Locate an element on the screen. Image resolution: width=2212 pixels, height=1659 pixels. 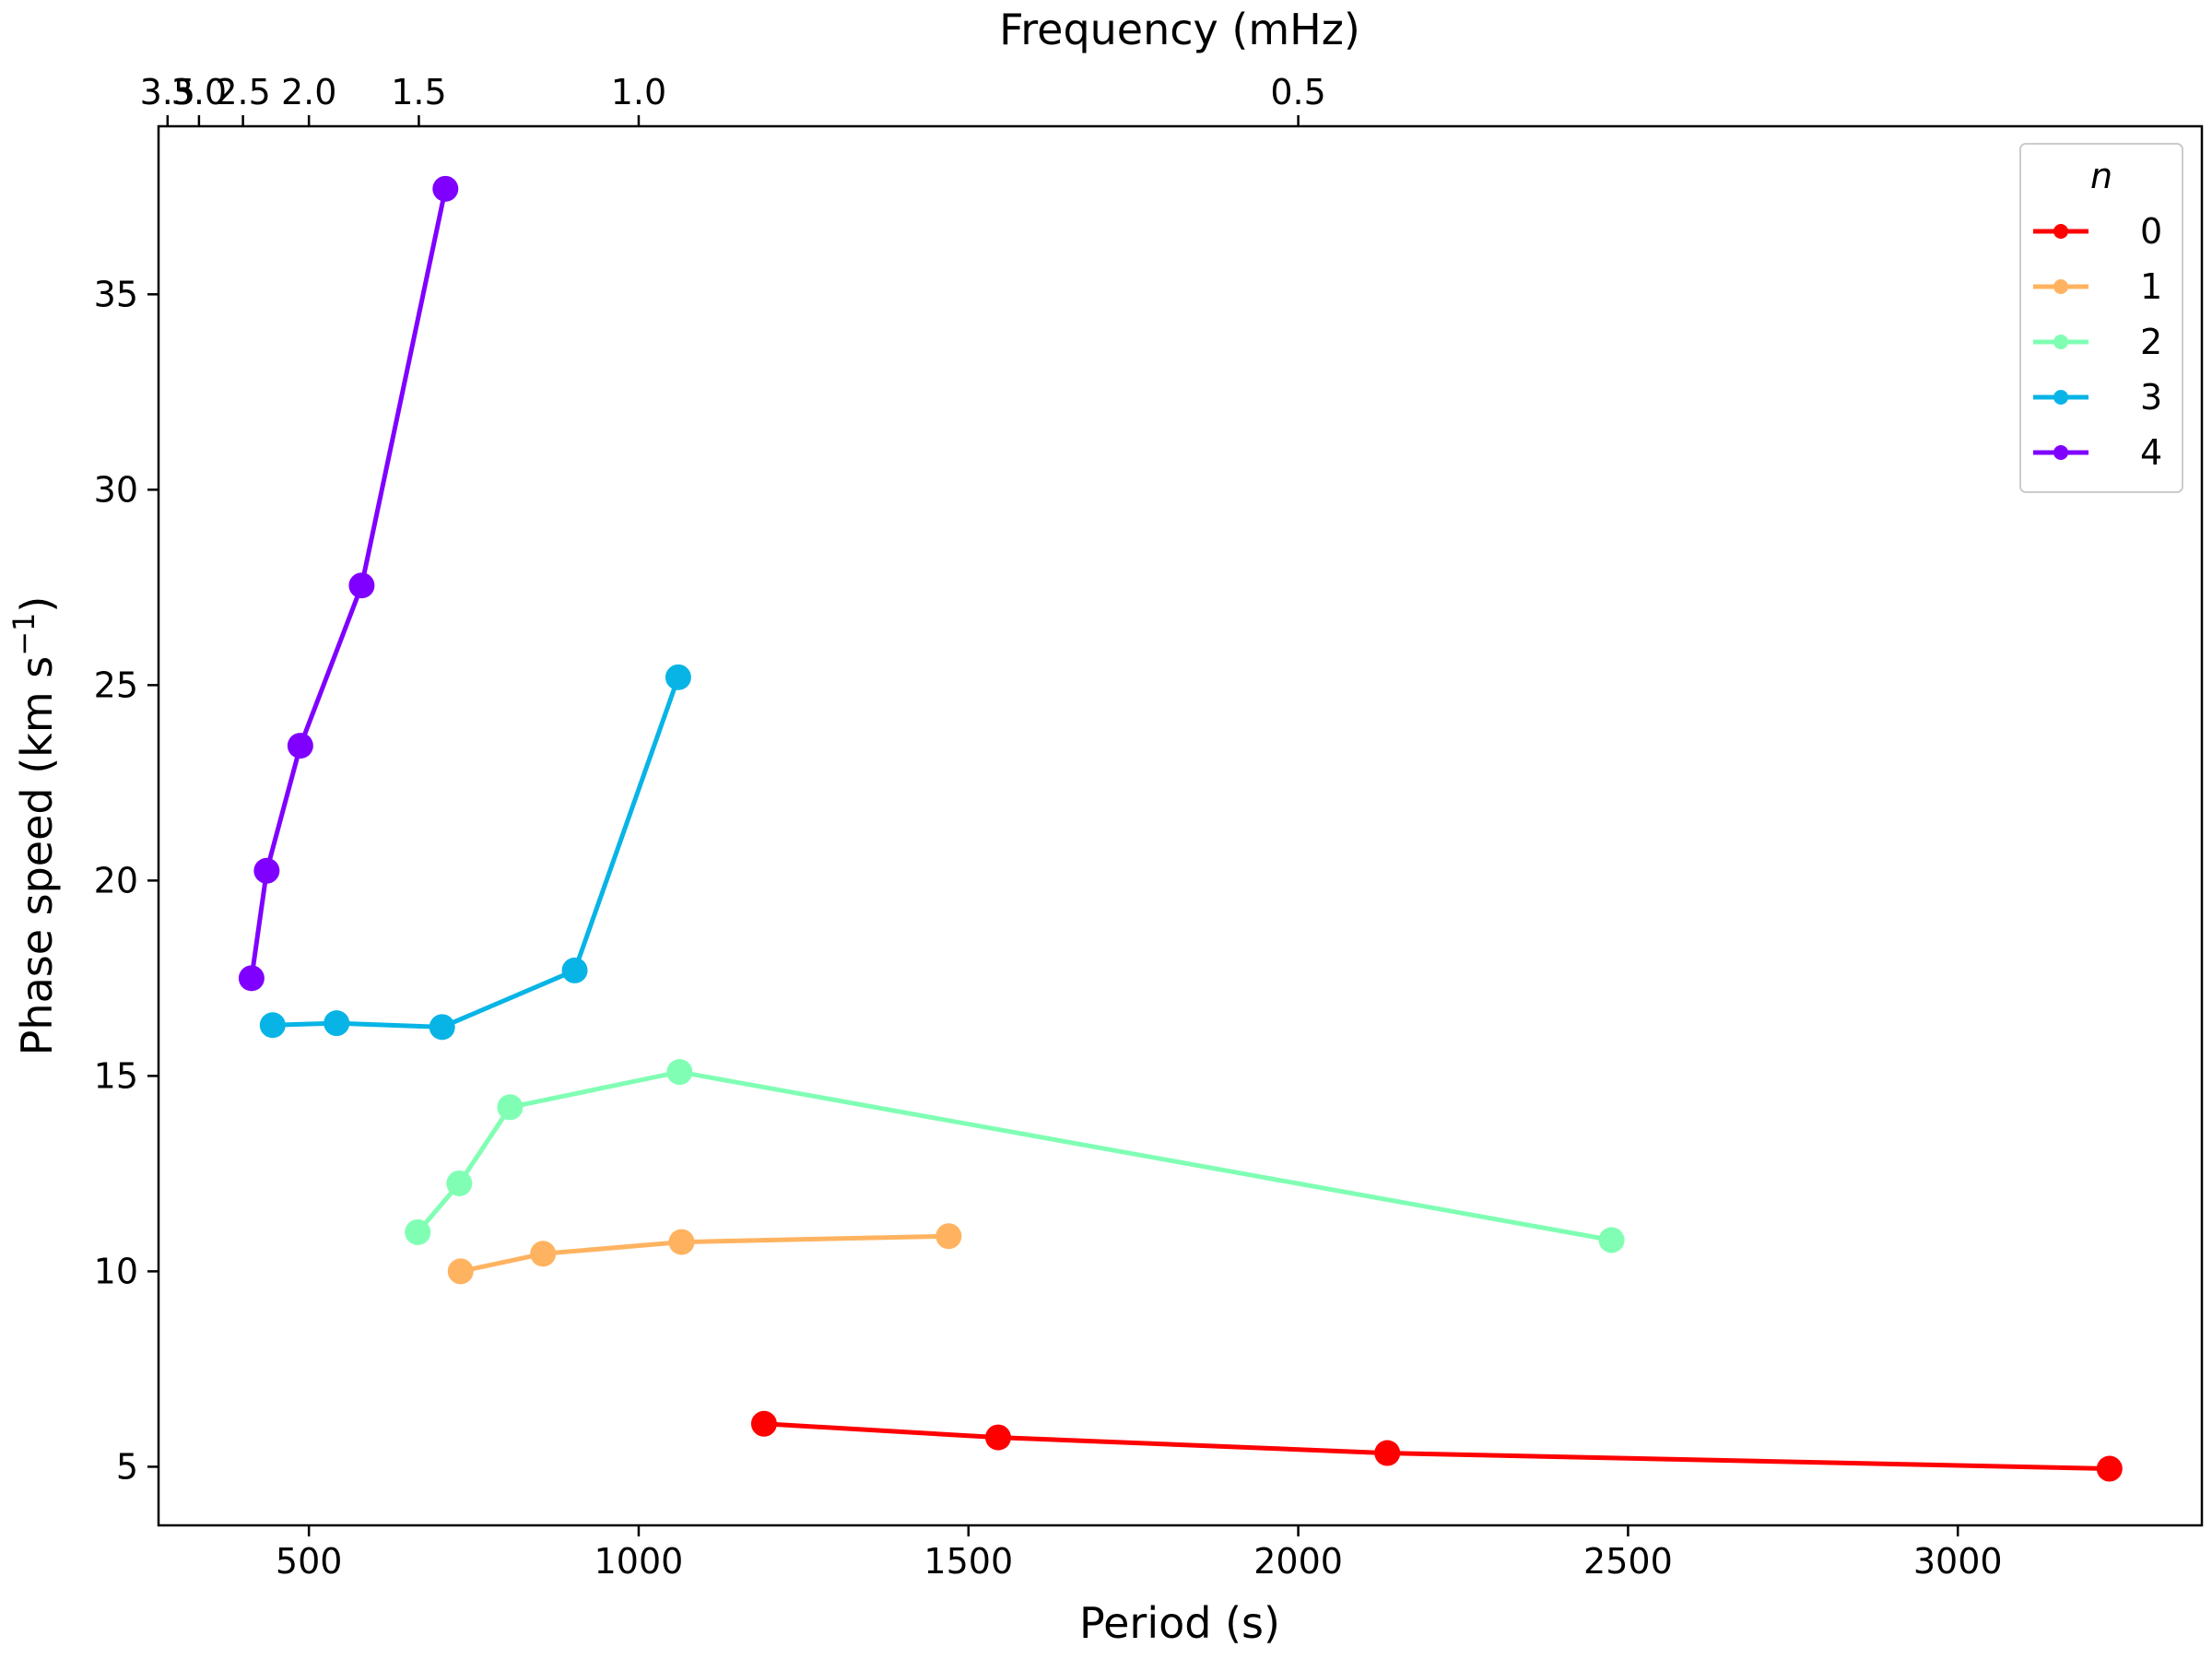
series-n3 is located at coordinates (475, 852).